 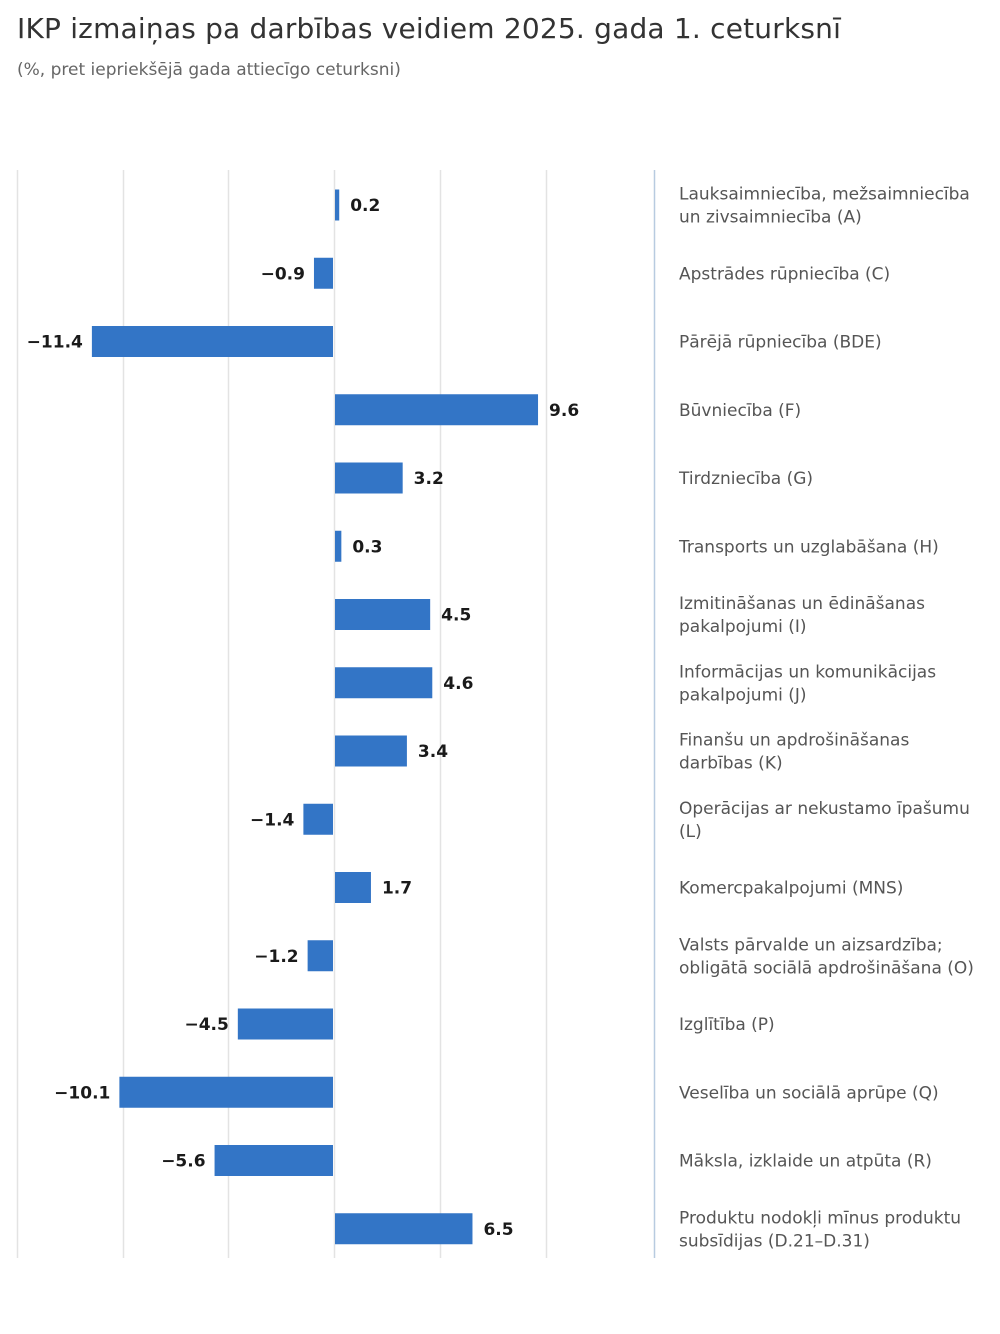 I want to click on category-label: Operācijas ar nekustamo īpašumu, so click(x=824, y=809).